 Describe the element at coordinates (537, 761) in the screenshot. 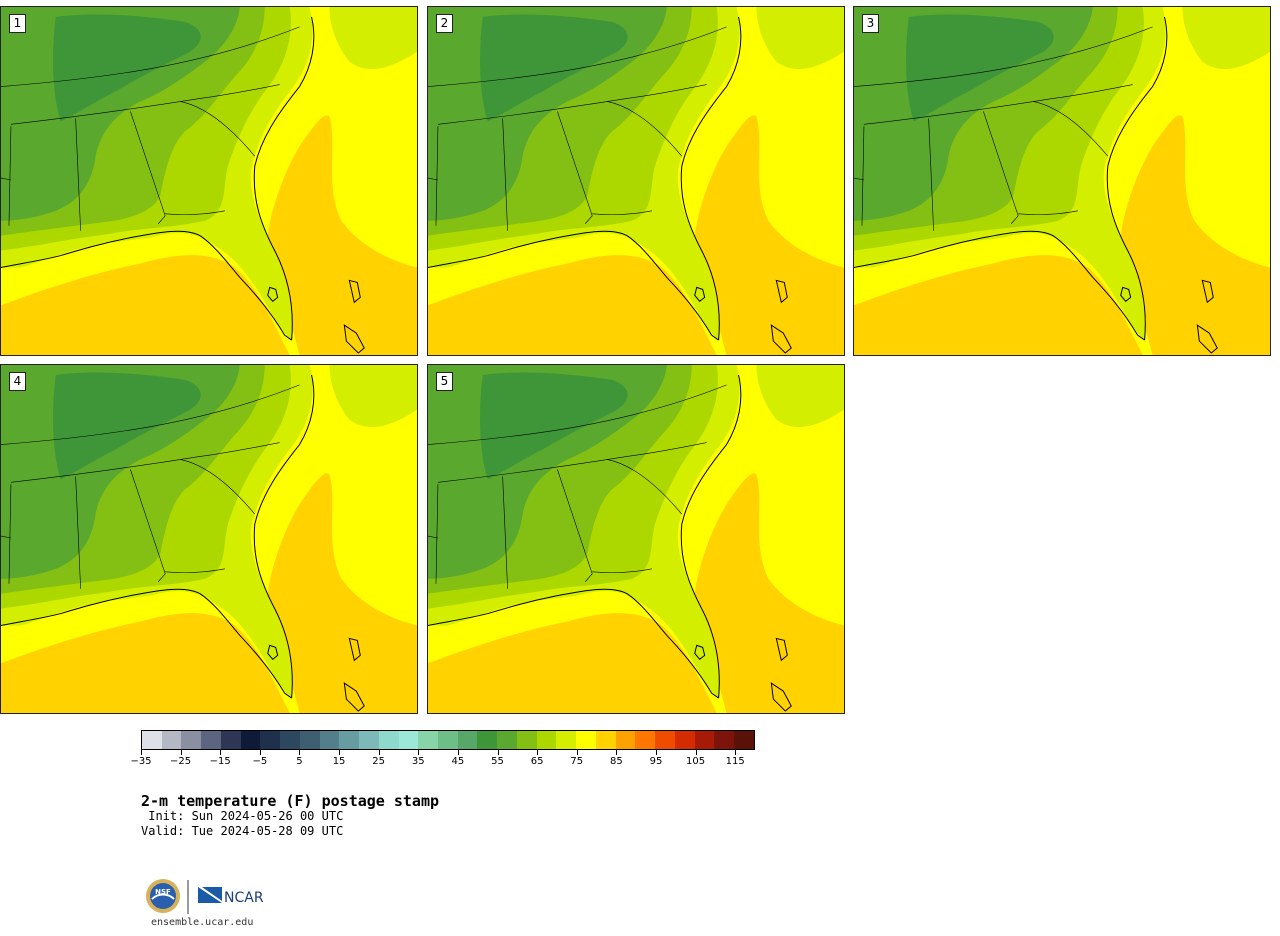

I see `colorbar-tick-label: 65` at that location.